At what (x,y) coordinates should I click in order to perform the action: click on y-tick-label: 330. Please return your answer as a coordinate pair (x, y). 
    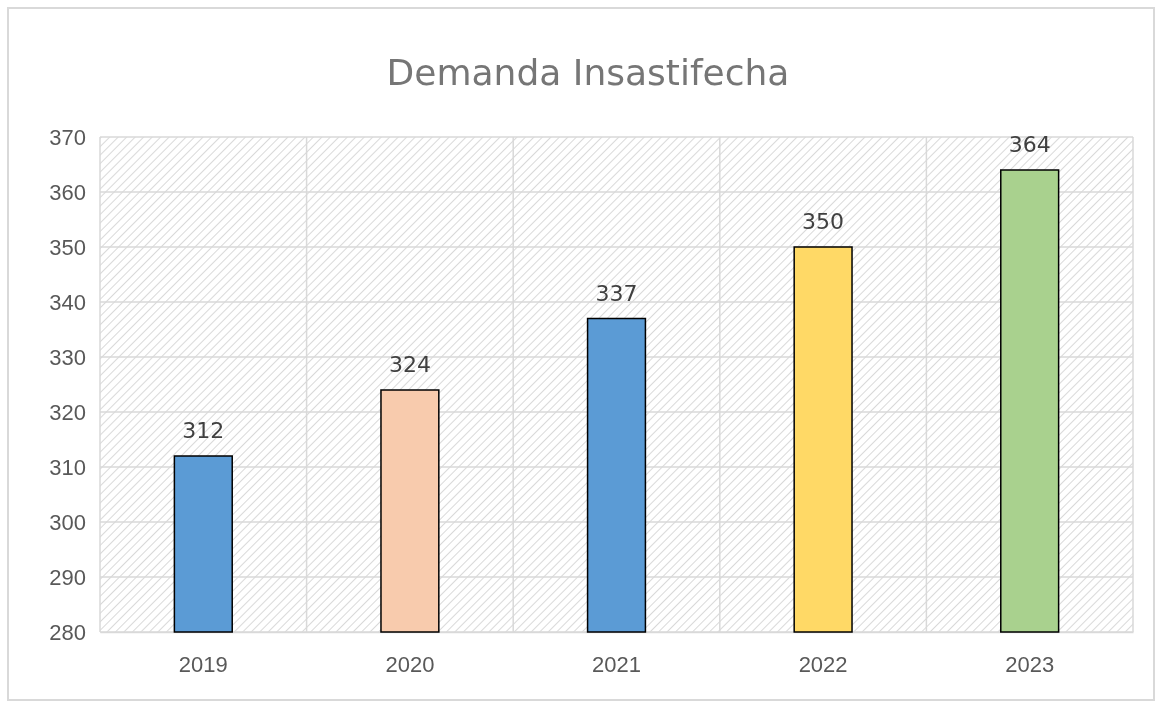
    Looking at the image, I should click on (67, 357).